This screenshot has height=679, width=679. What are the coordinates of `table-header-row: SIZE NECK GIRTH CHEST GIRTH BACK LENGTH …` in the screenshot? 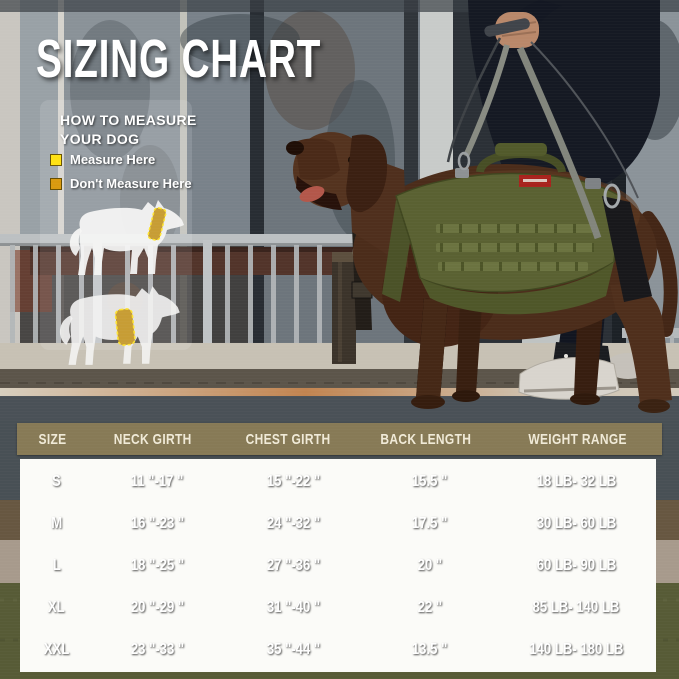 It's located at (339, 439).